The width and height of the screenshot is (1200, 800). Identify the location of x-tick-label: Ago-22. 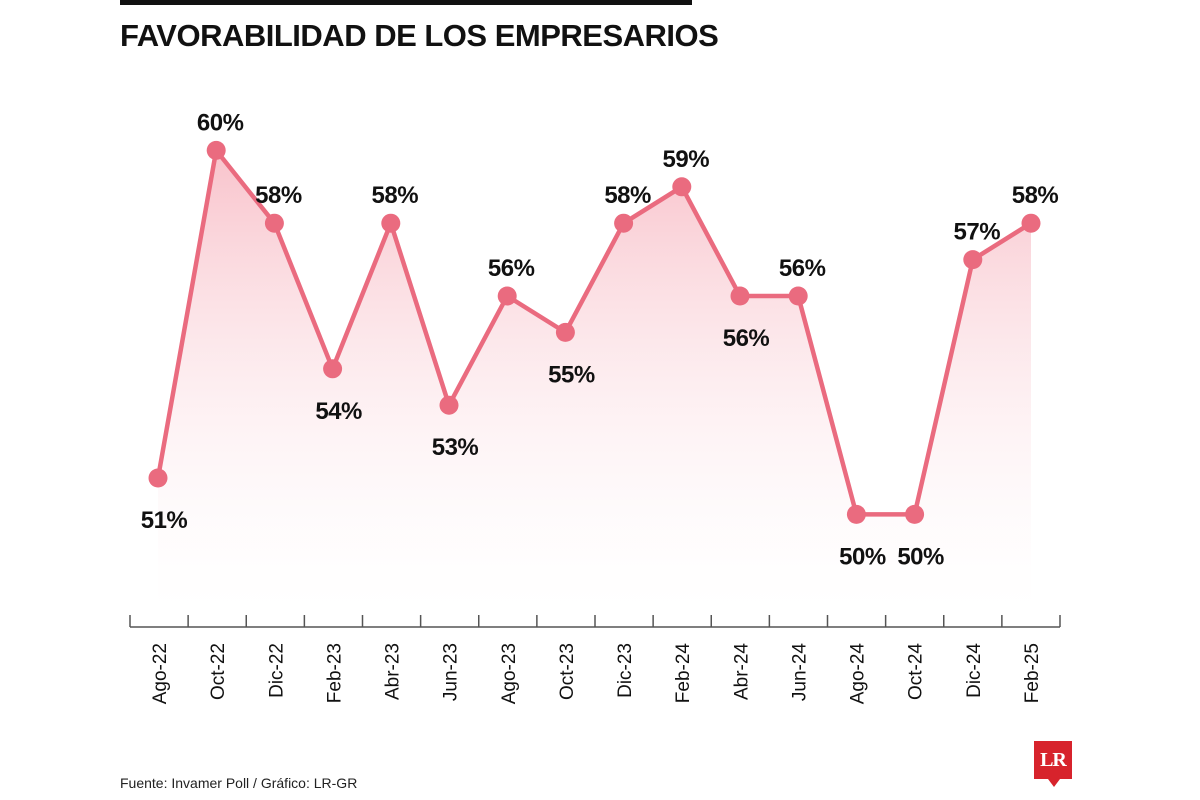
(160, 673).